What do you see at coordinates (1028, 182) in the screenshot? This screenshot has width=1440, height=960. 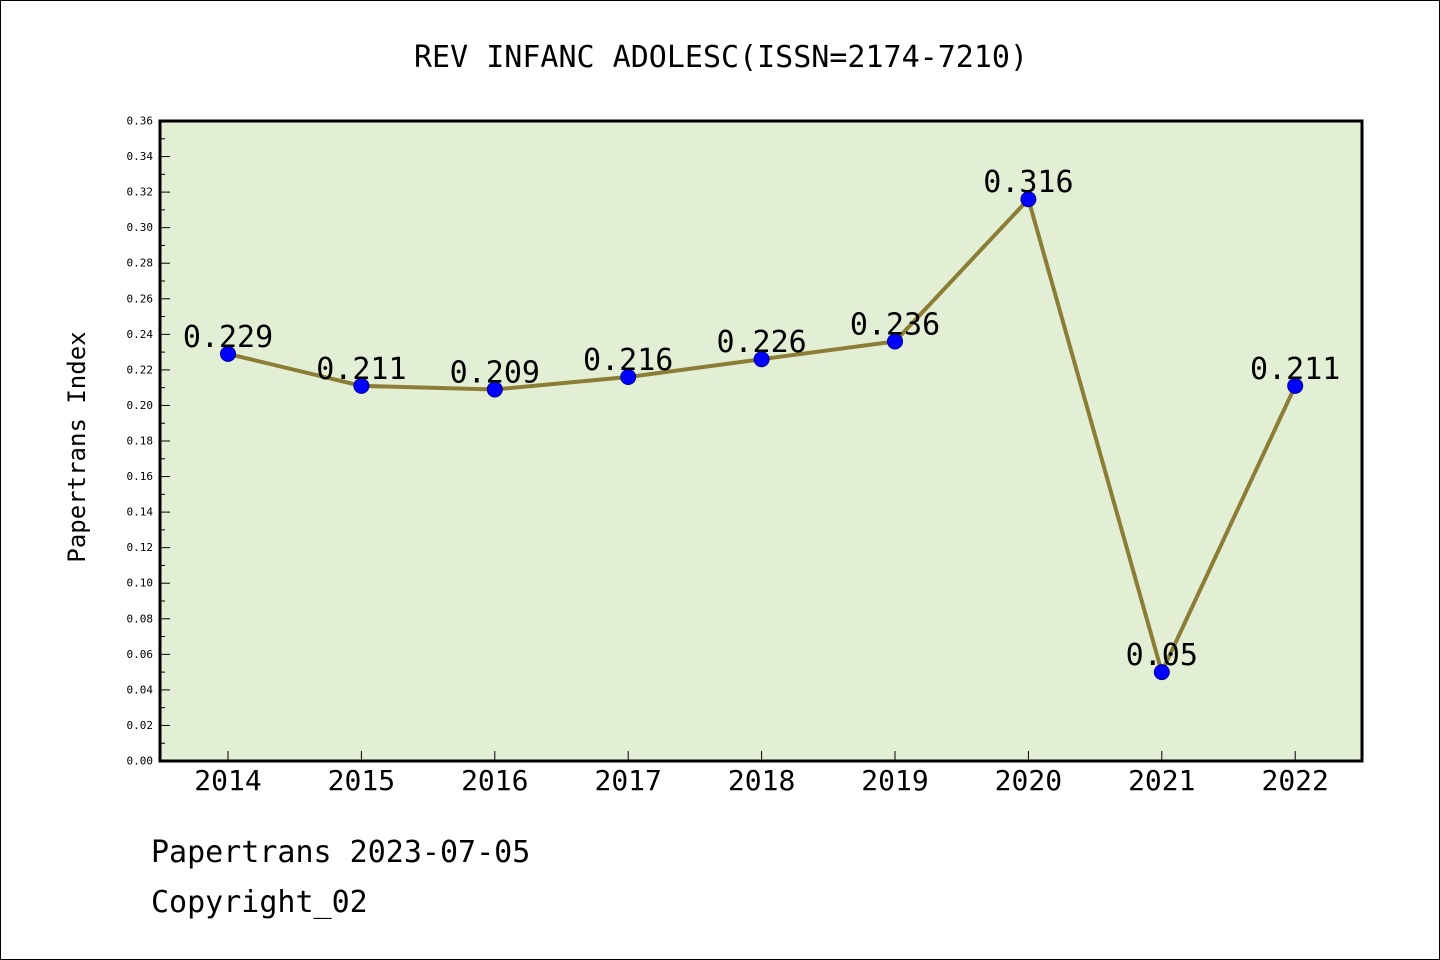 I see `data-label: 0.316` at bounding box center [1028, 182].